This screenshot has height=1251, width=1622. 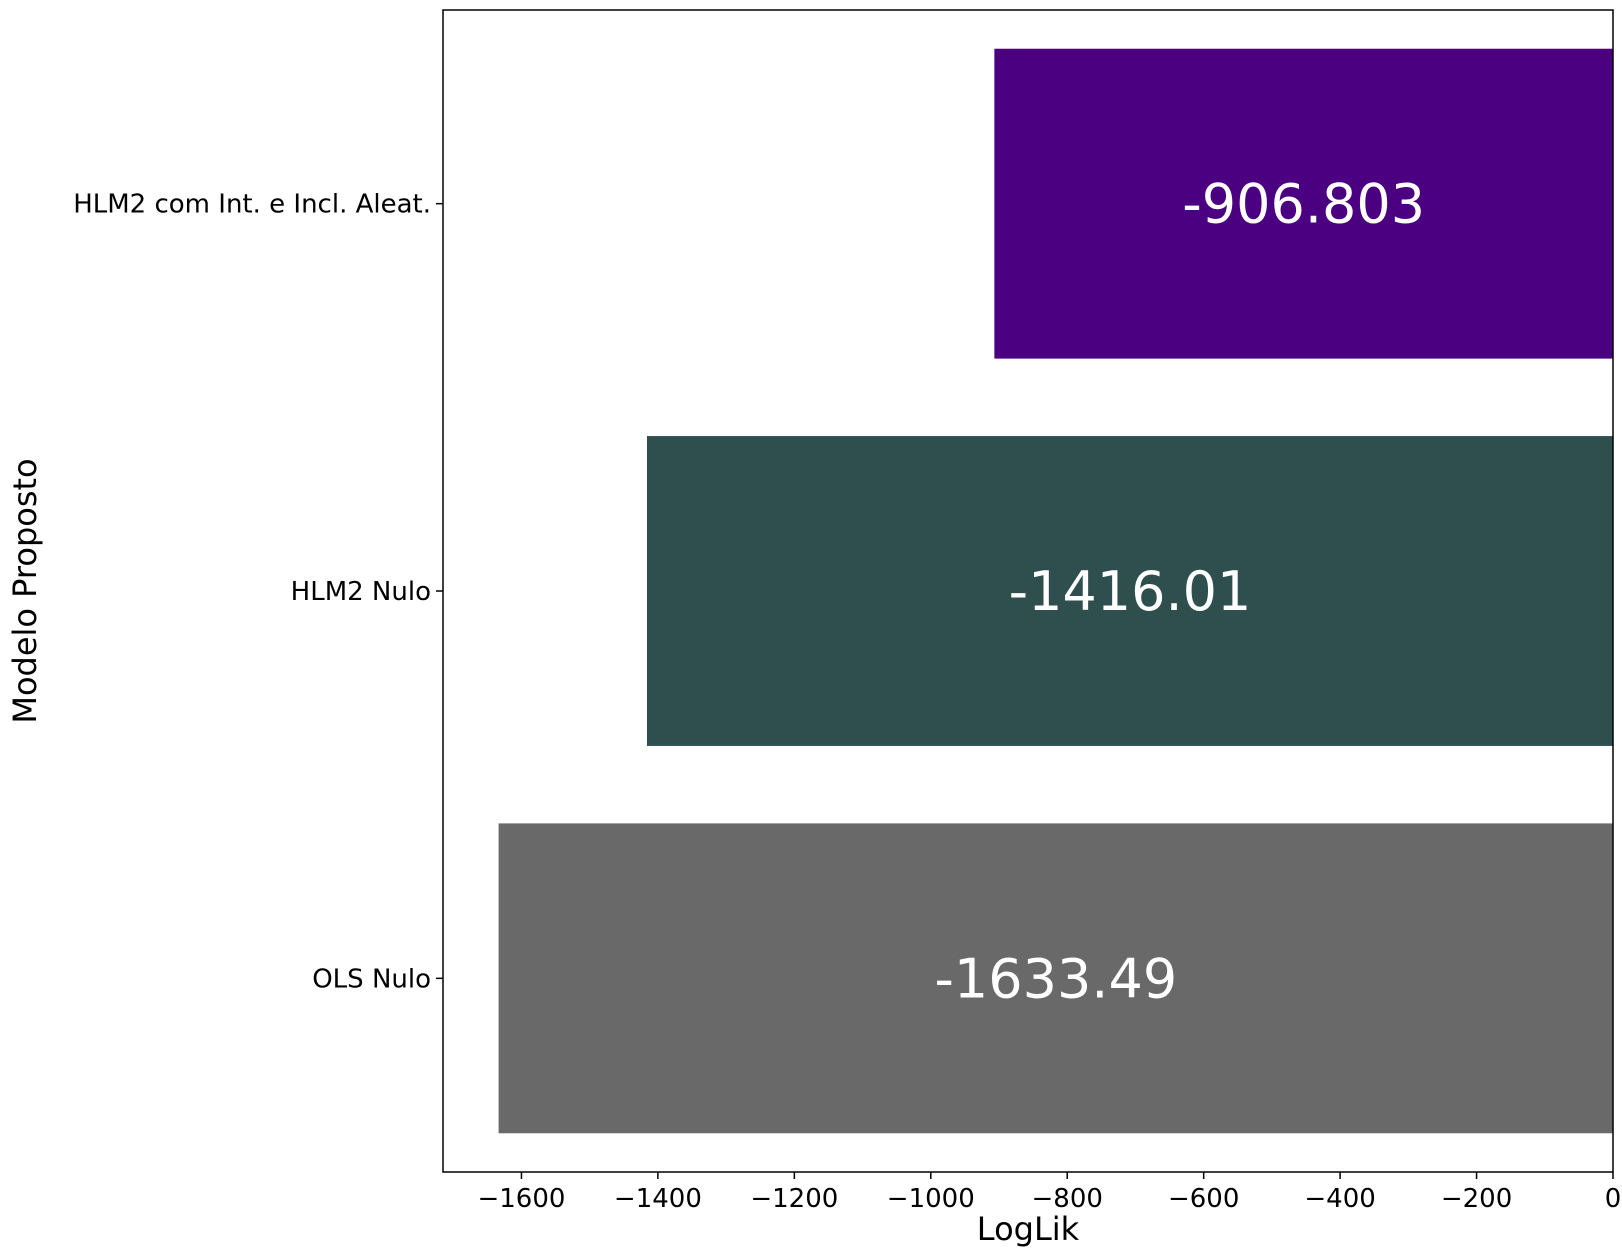 I want to click on y-tick-label-1: HLM2 com Int. e Incl. Aleat., so click(x=252, y=205).